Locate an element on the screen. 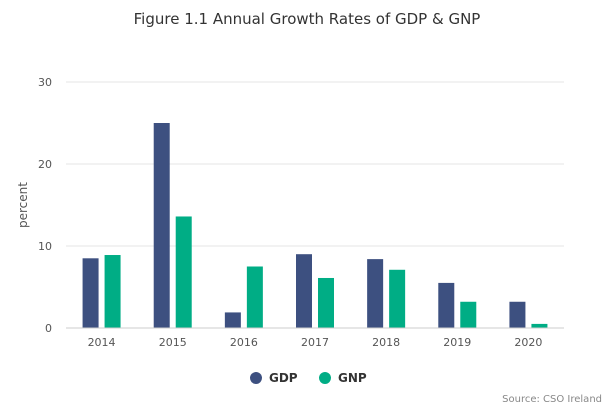 This screenshot has height=407, width=614. source-note: Source: CSO Ireland is located at coordinates (552, 399).